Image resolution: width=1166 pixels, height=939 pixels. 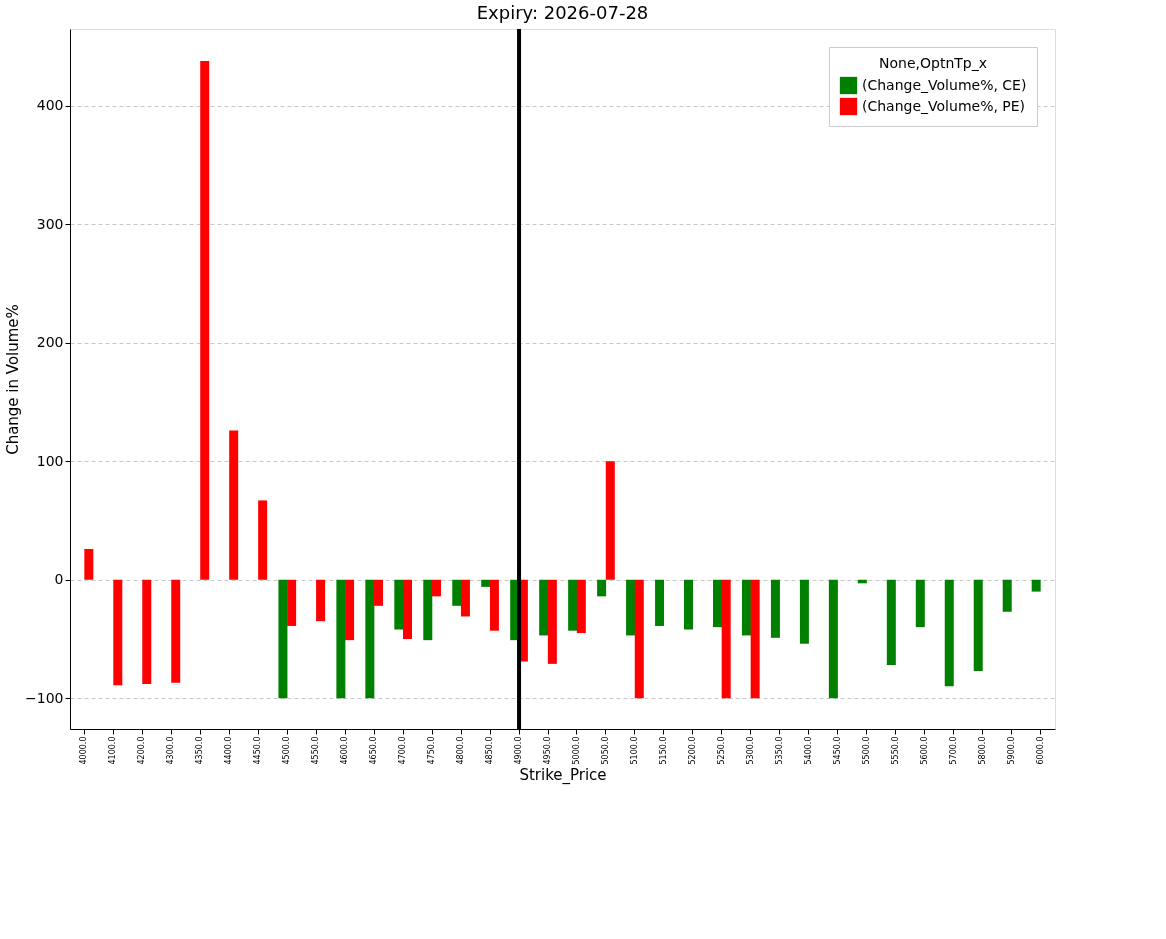 I want to click on x-tick-label: 5250.0, so click(x=721, y=750).